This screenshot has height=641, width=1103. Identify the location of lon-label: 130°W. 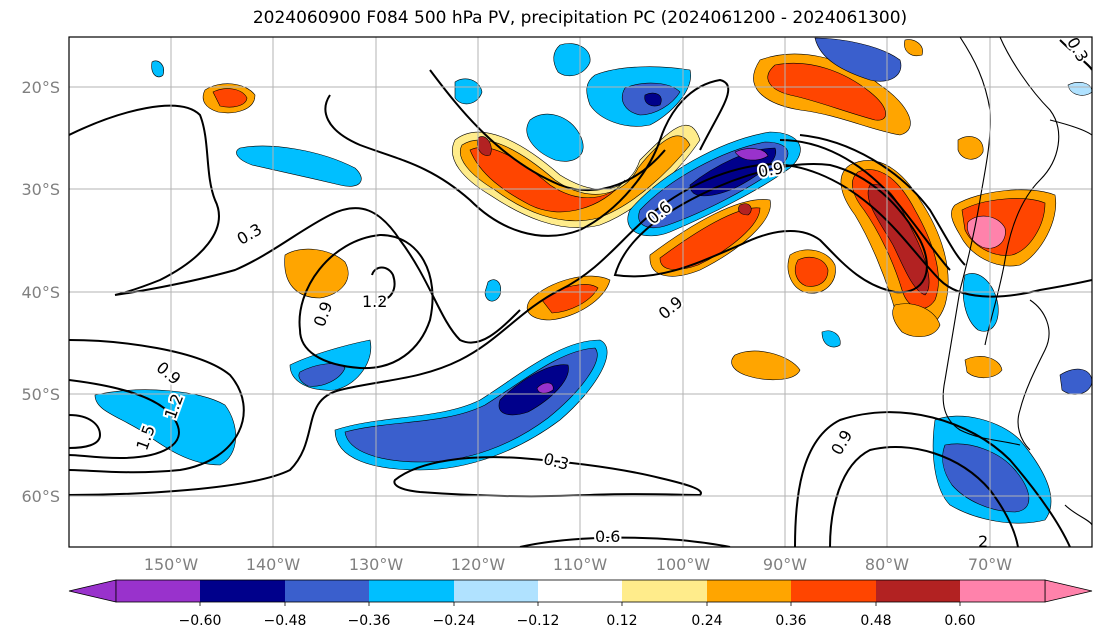
(376, 564).